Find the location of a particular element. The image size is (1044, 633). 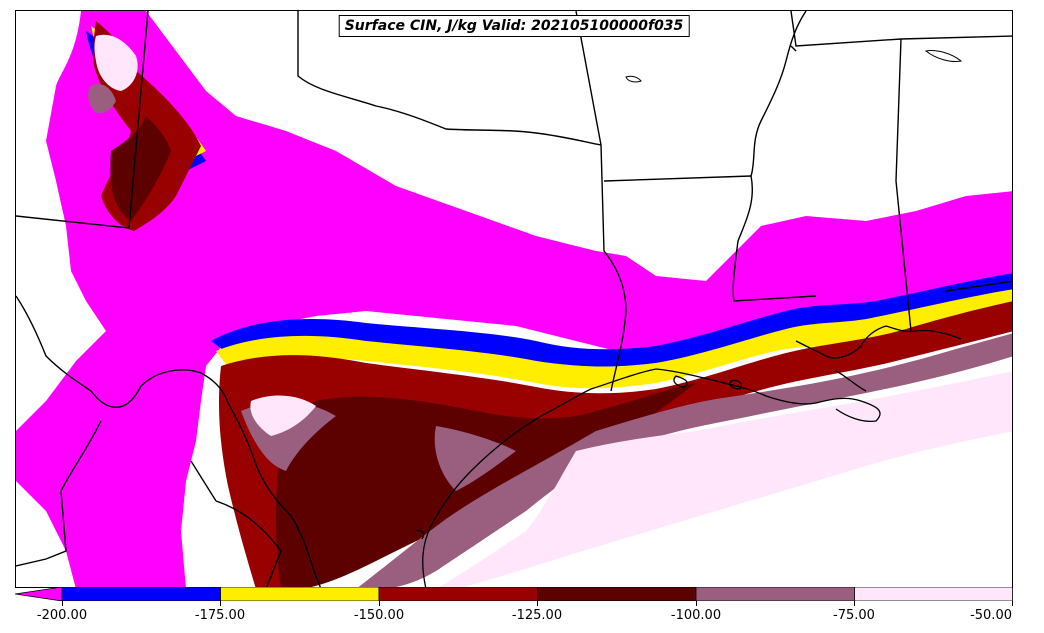

country-border is located at coordinates (168, 441).